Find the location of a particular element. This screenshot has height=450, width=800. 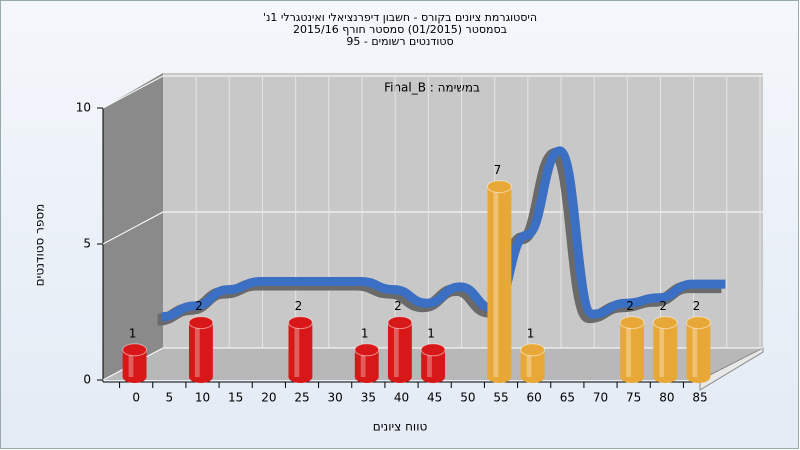

left-wall is located at coordinates (133, 226).